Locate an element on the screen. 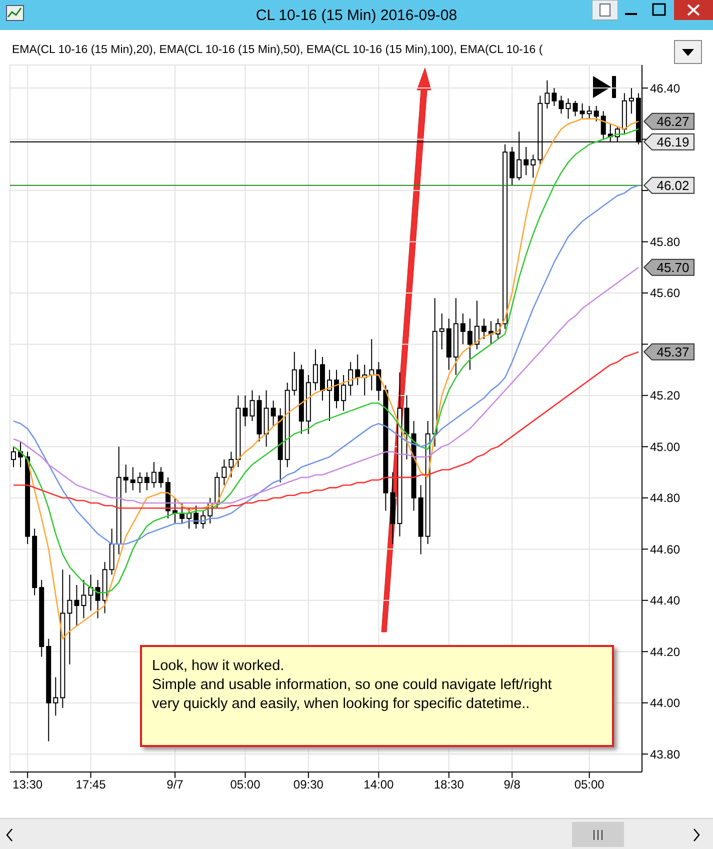 This screenshot has width=713, height=849. chart-title: CL 10-16 (15 Min) 2016-09-08 is located at coordinates (356, 15).